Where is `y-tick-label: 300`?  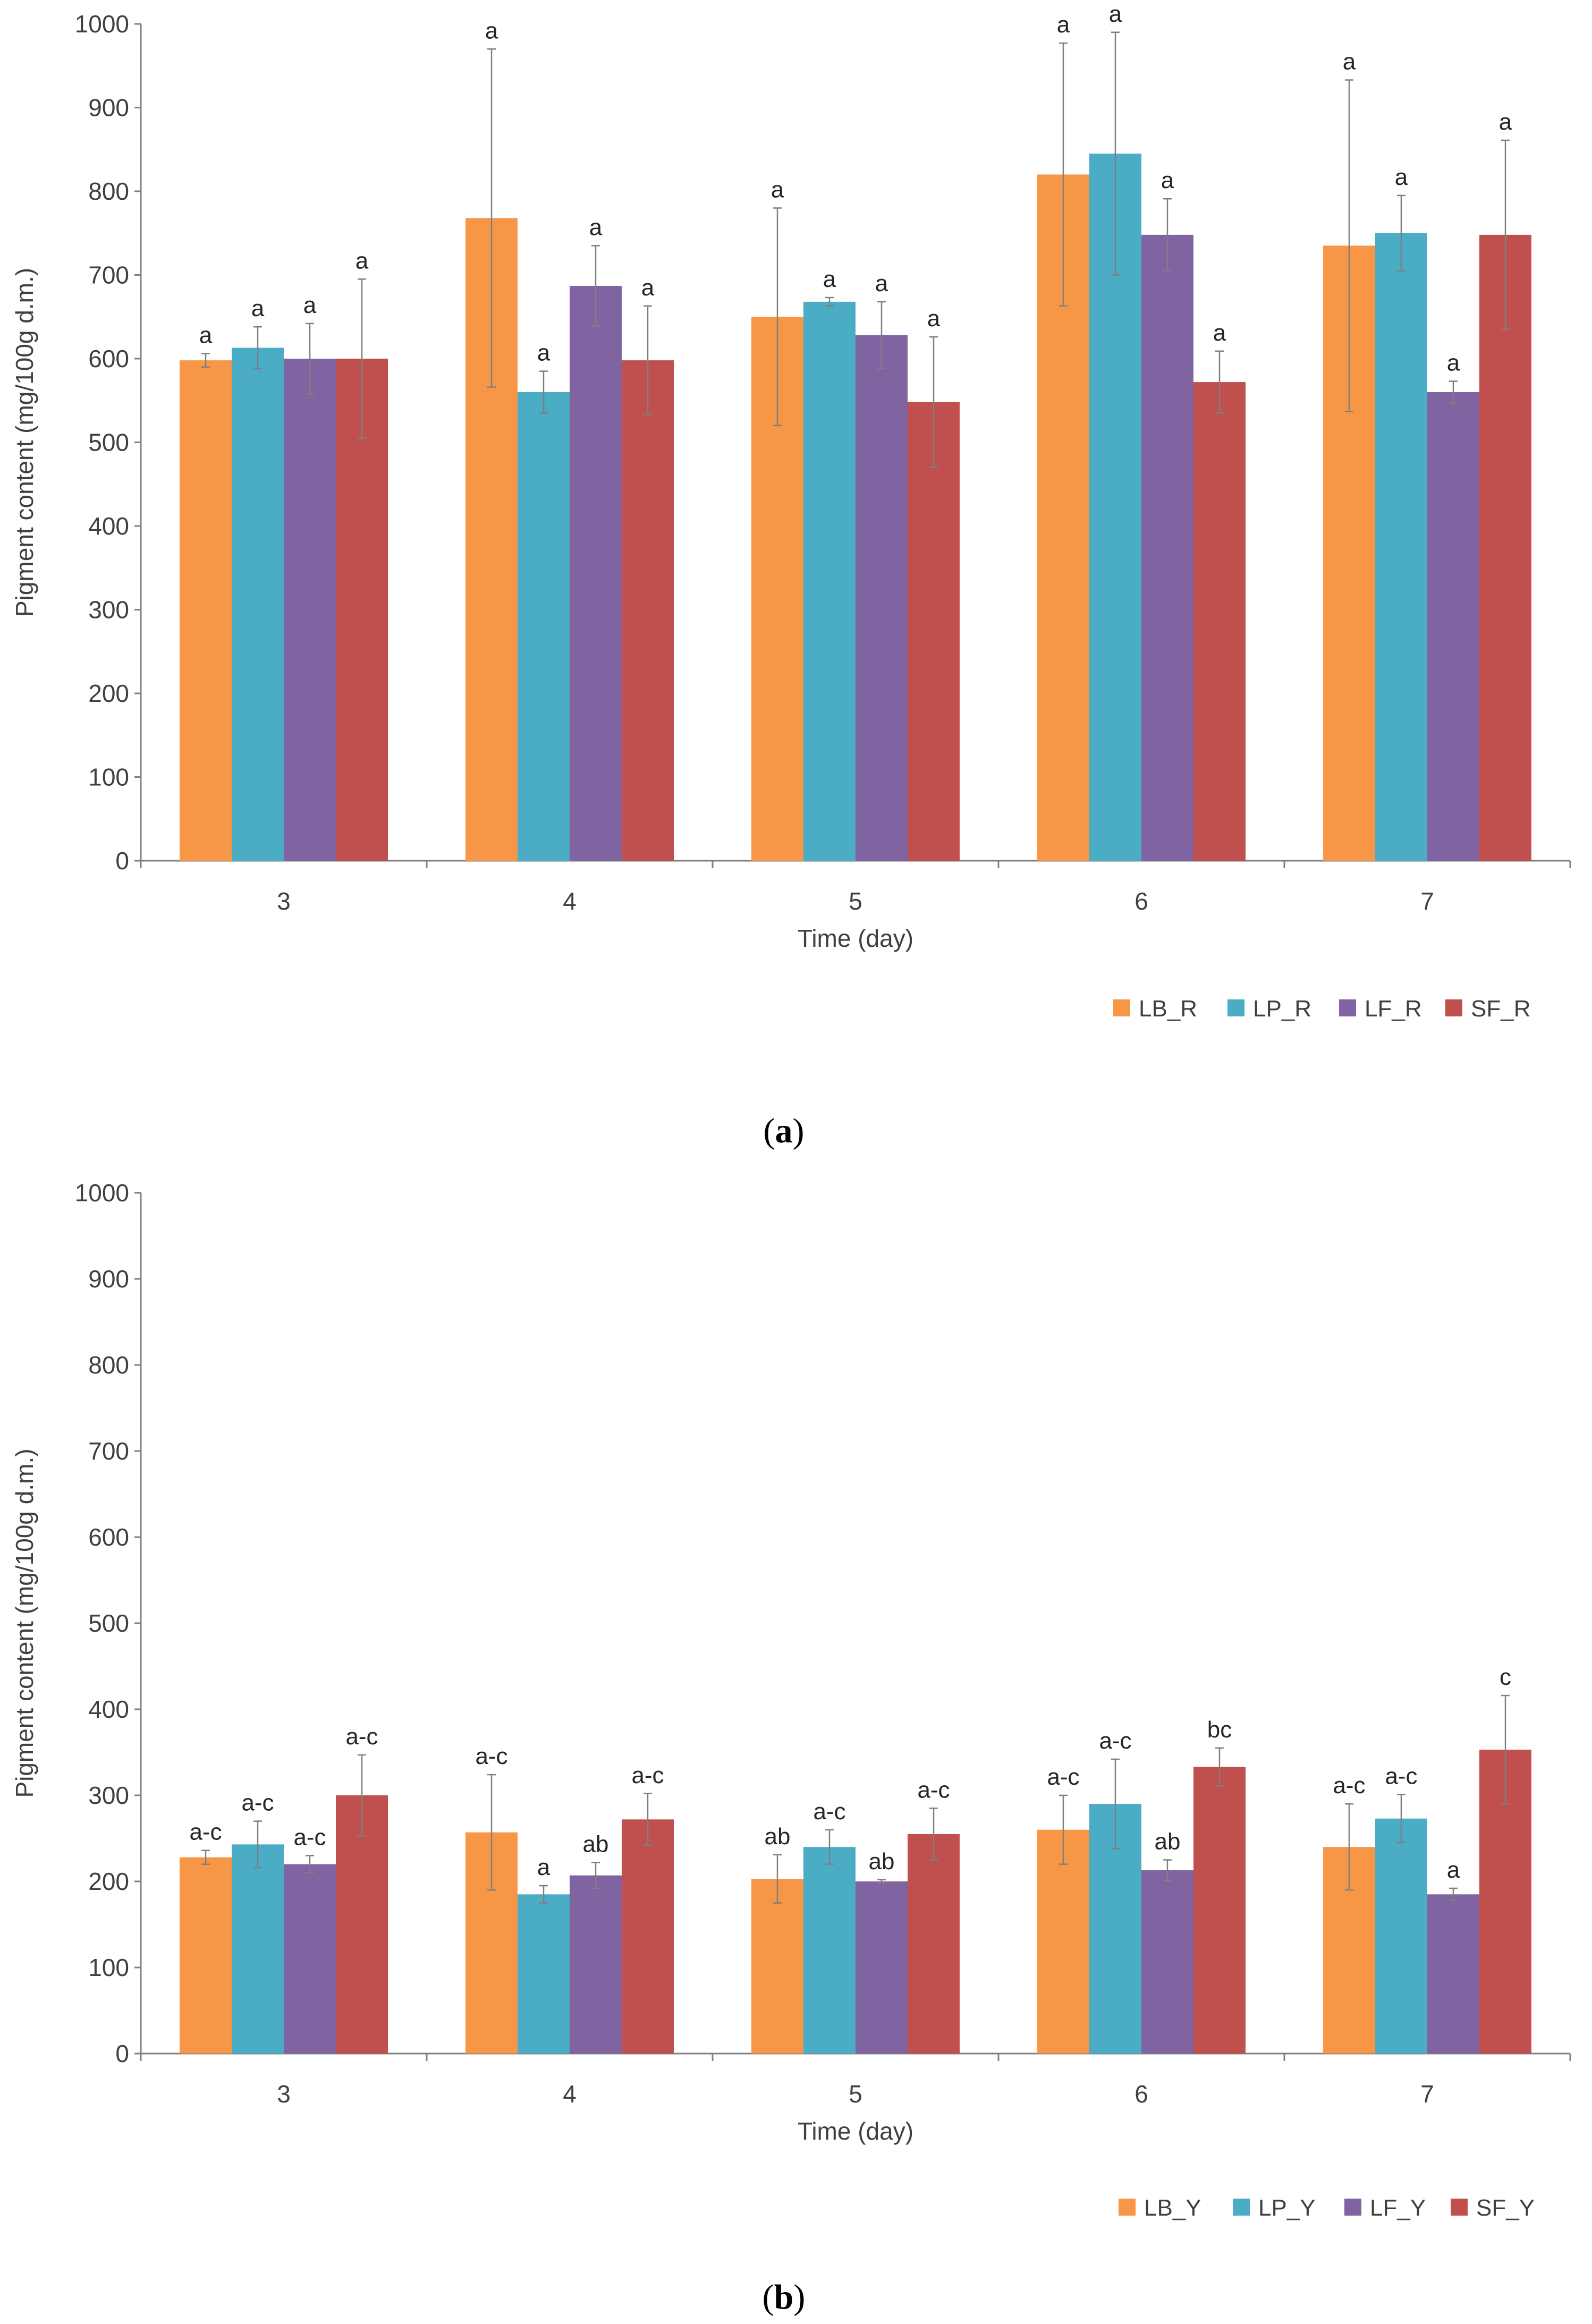 y-tick-label: 300 is located at coordinates (109, 1796).